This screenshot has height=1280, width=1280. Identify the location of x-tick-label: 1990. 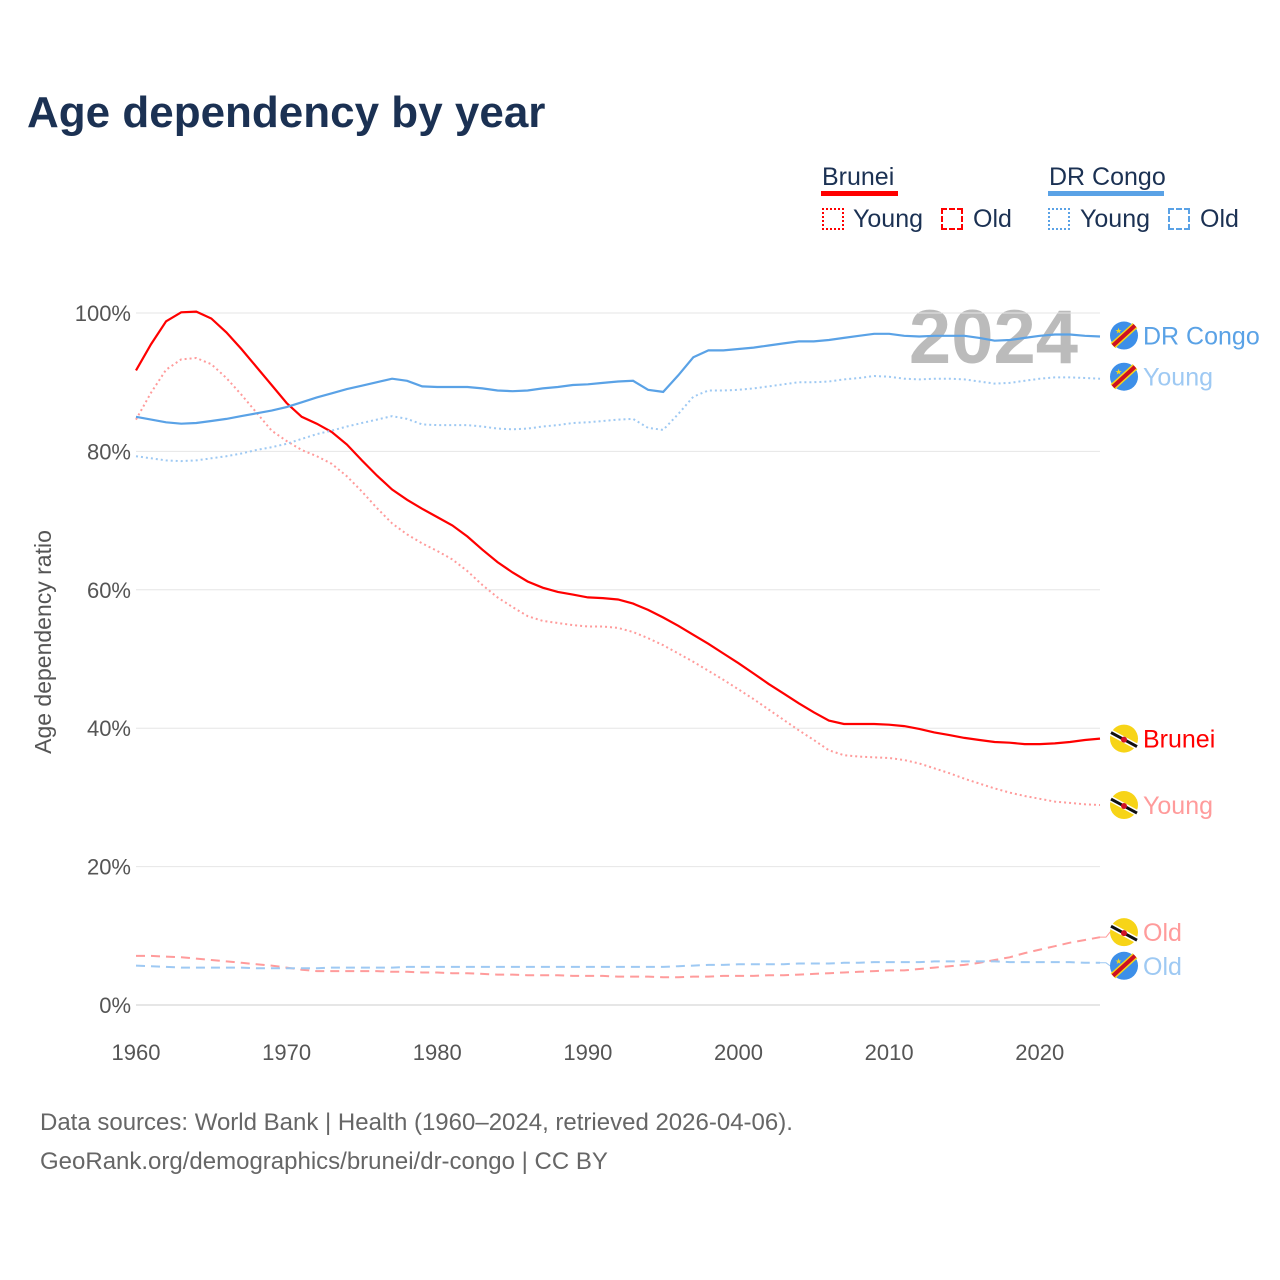
(587, 1052).